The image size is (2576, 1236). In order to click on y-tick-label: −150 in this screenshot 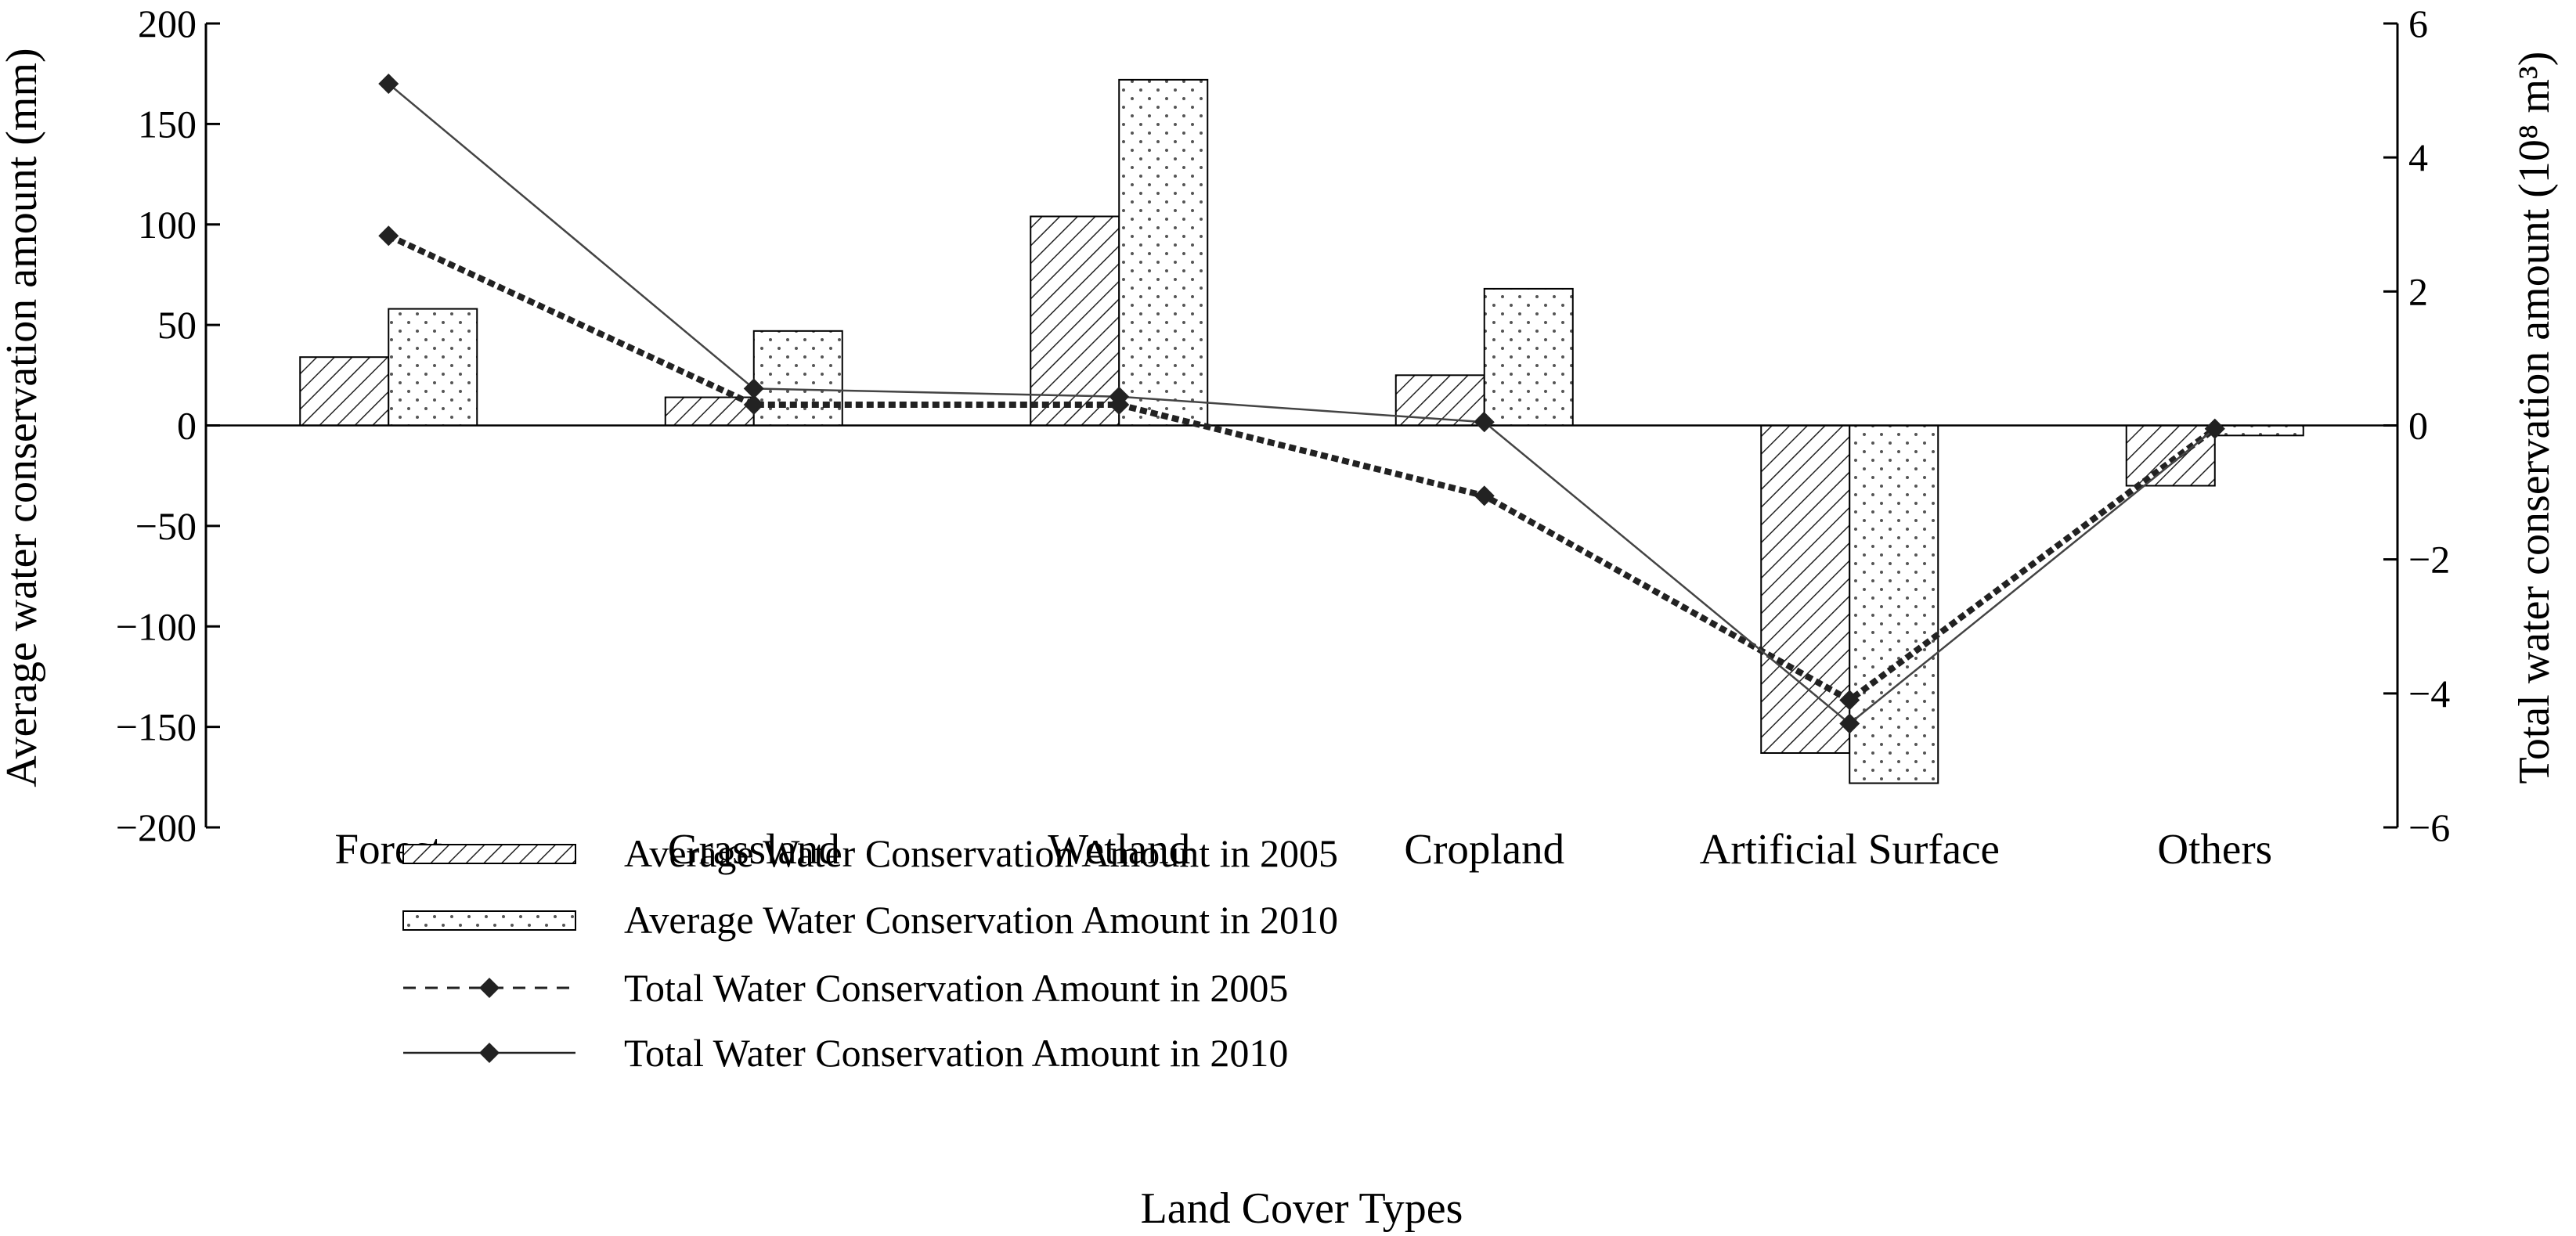, I will do `click(156, 727)`.